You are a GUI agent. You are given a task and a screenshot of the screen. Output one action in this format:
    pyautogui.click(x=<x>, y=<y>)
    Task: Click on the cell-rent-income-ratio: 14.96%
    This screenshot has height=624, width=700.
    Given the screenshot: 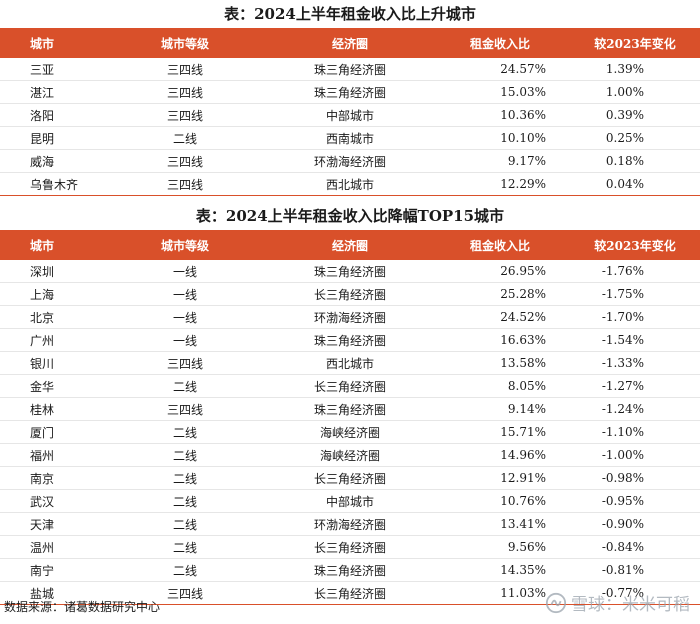 What is the action you would take?
    pyautogui.click(x=500, y=455)
    